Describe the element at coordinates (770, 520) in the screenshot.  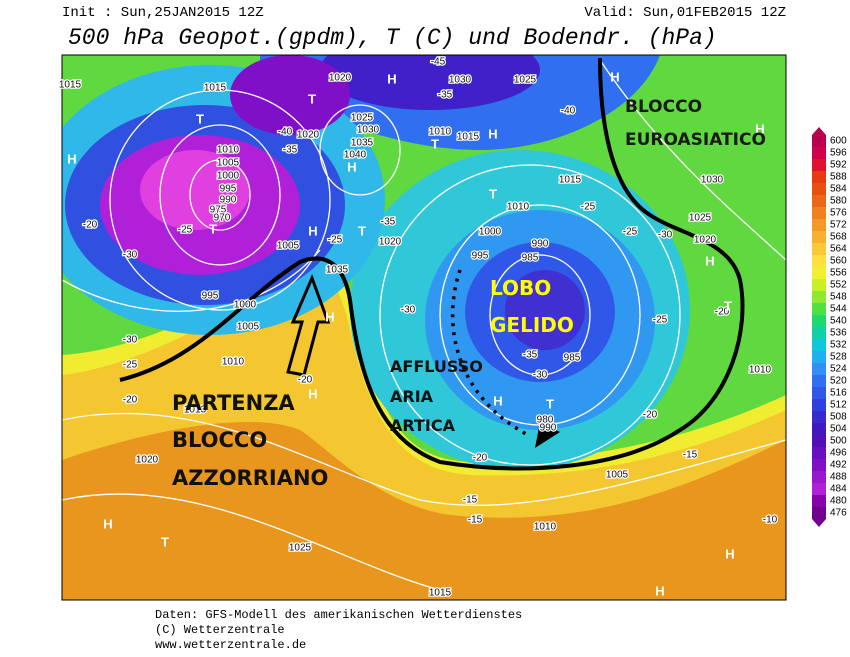
I see `contour-label: -10` at that location.